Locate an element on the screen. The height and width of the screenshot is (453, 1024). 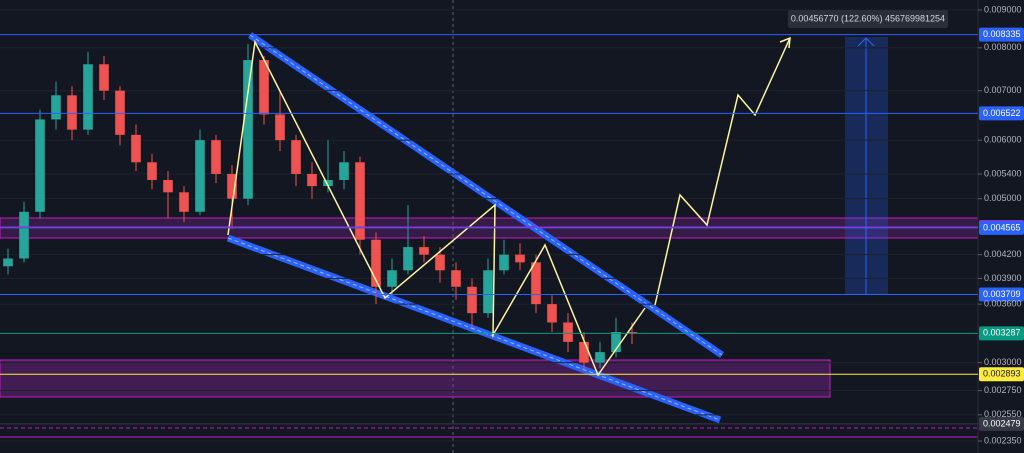
arrow-head is located at coordinates (785, 42).